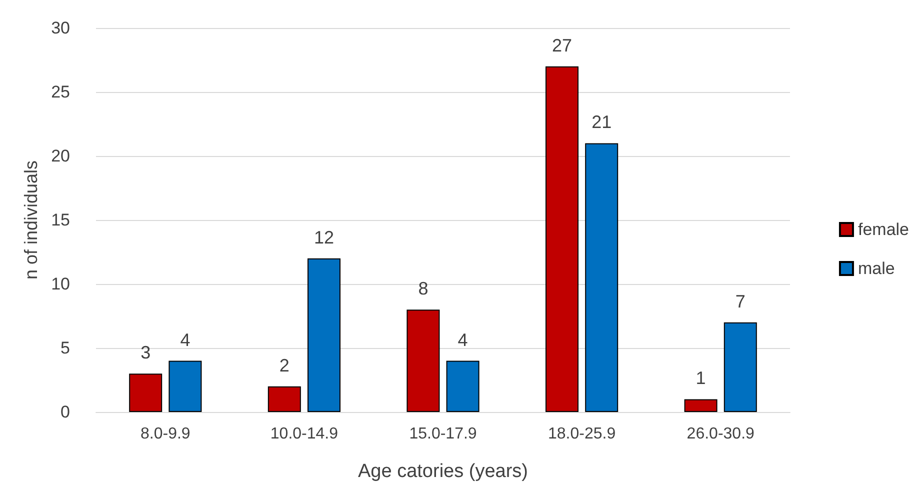 The width and height of the screenshot is (922, 498). What do you see at coordinates (602, 122) in the screenshot?
I see `data-label: 21` at bounding box center [602, 122].